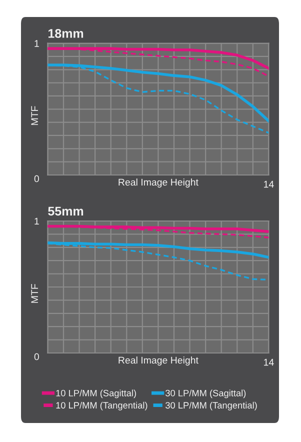 The width and height of the screenshot is (301, 442). Describe the element at coordinates (96, 394) in the screenshot. I see `legend-label: 10 LP/MM (Sagittal)` at that location.